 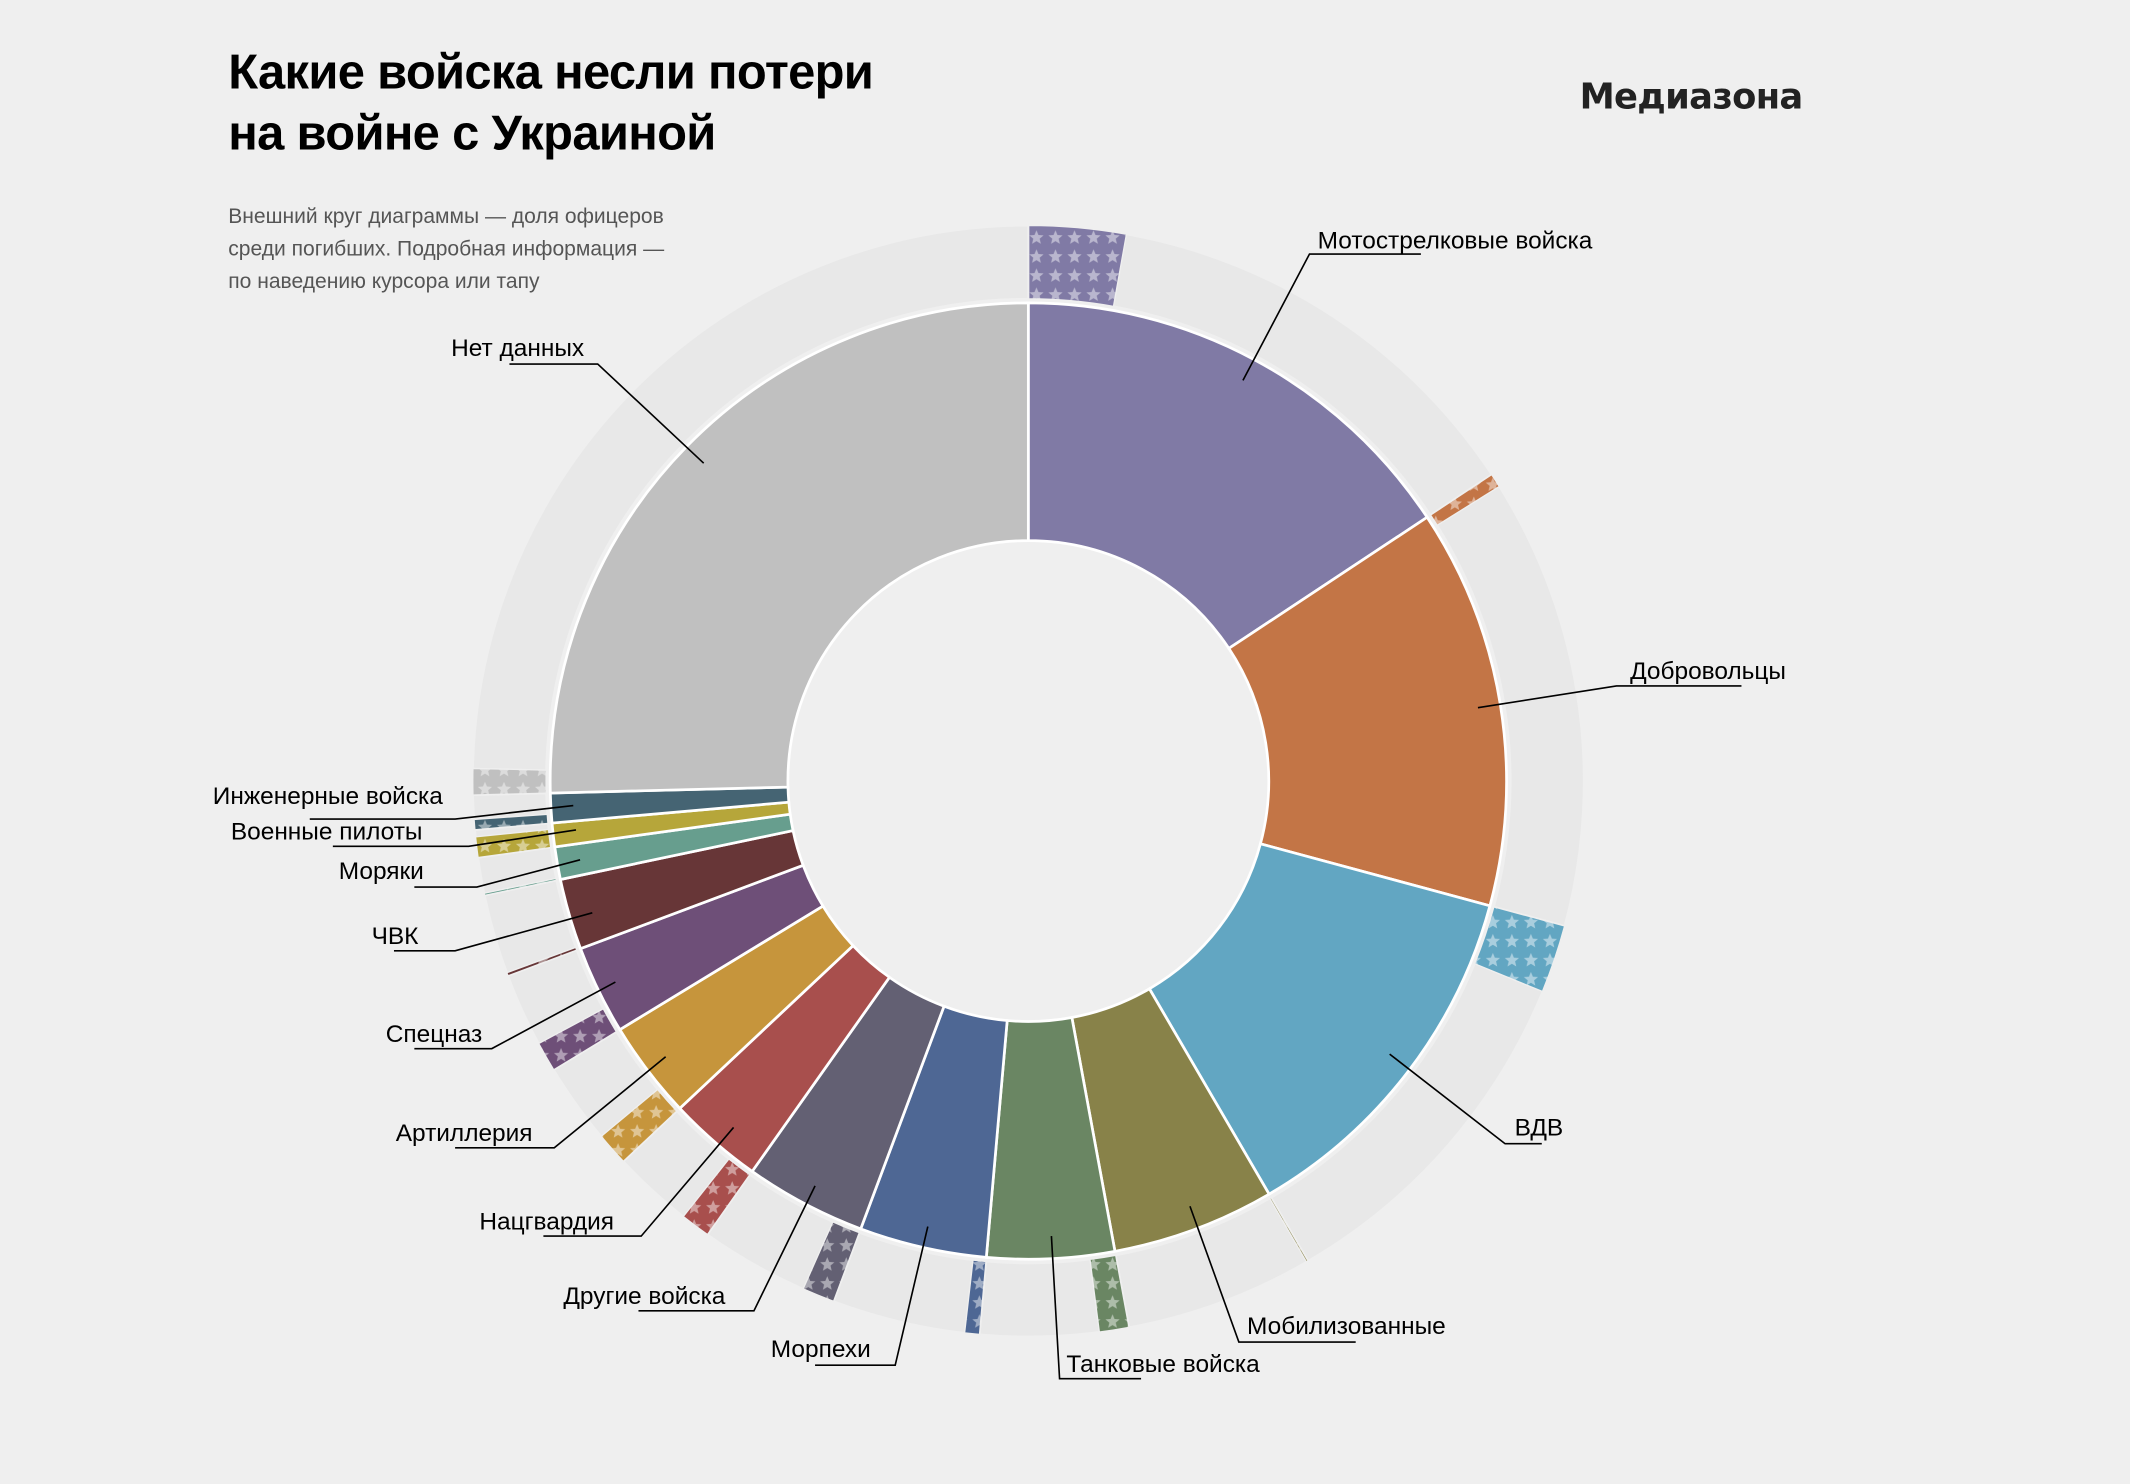 What do you see at coordinates (446, 248) in the screenshot?
I see `subtitle-line2: среди погибших. Подробная информация —` at bounding box center [446, 248].